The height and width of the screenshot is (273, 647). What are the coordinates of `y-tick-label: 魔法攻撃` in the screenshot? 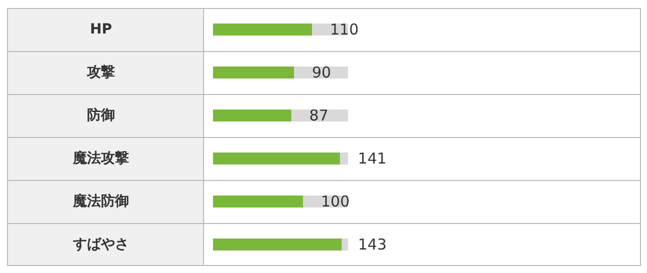 It's located at (100, 158).